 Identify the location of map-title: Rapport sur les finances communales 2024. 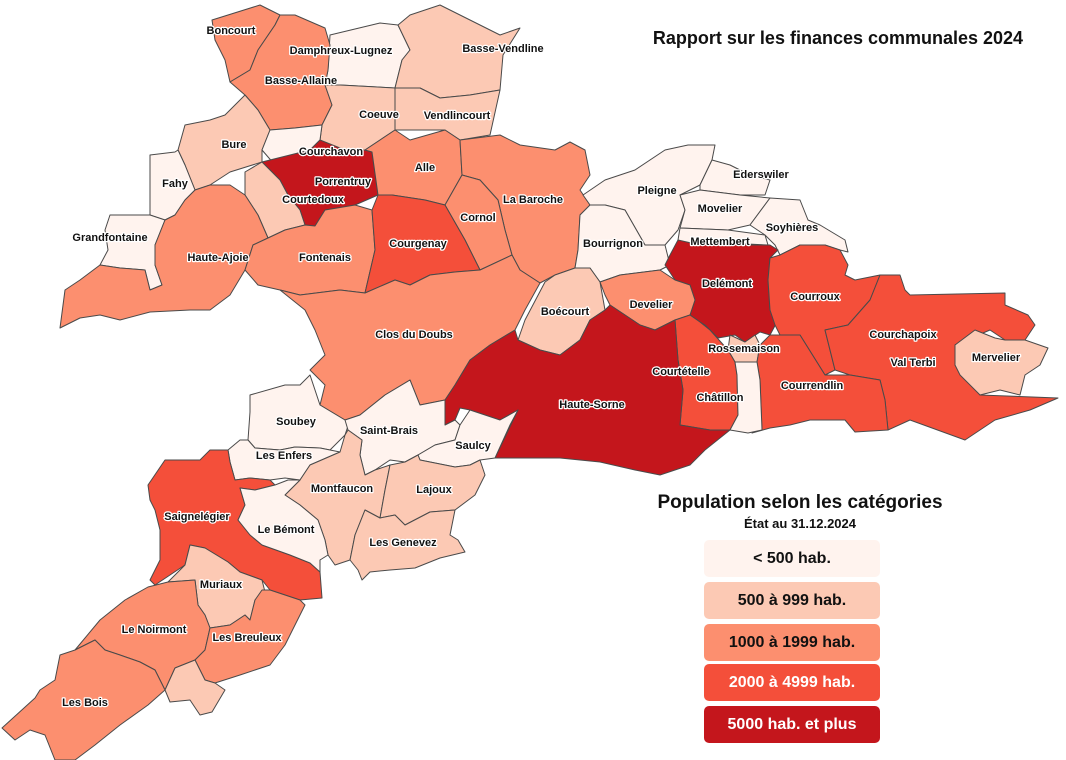
(838, 38).